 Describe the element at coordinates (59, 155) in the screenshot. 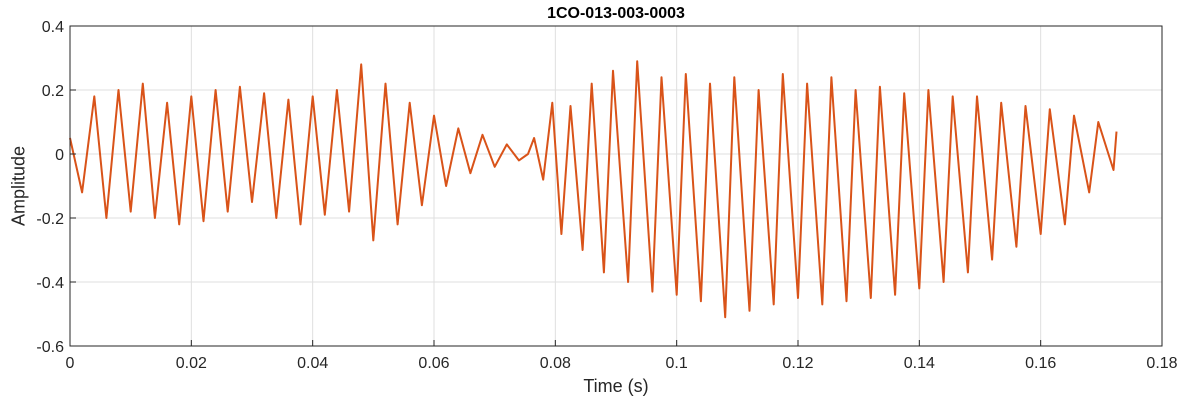

I see `y-tick-label: 0` at that location.